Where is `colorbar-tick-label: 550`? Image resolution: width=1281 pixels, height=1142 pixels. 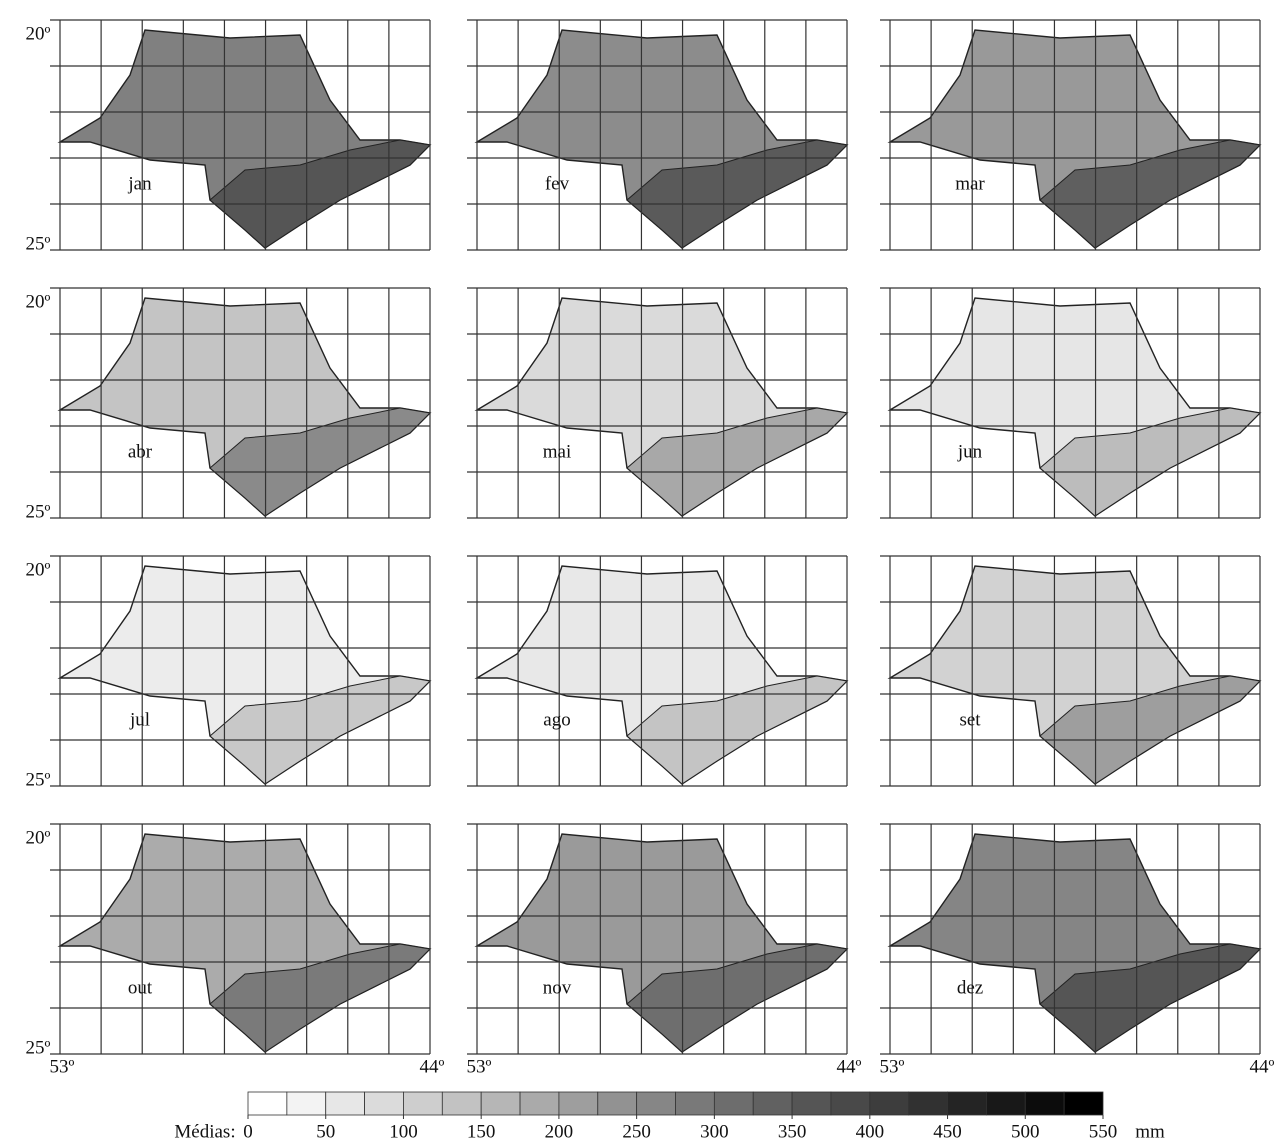
colorbar-tick-label: 550 is located at coordinates (1103, 1131).